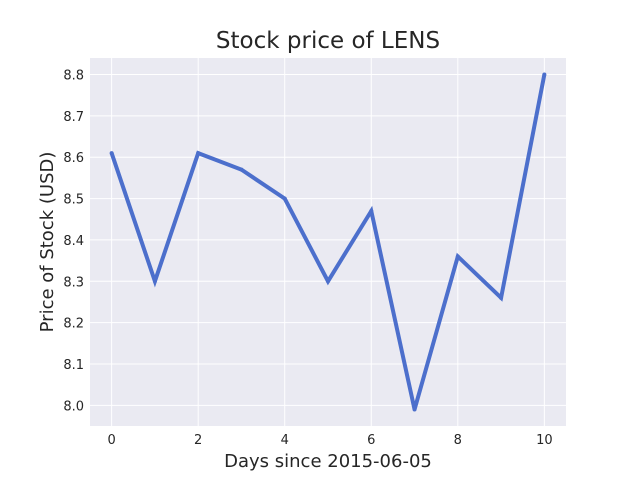 The image size is (640, 480). Describe the element at coordinates (371, 440) in the screenshot. I see `x-tick-label: 6` at that location.